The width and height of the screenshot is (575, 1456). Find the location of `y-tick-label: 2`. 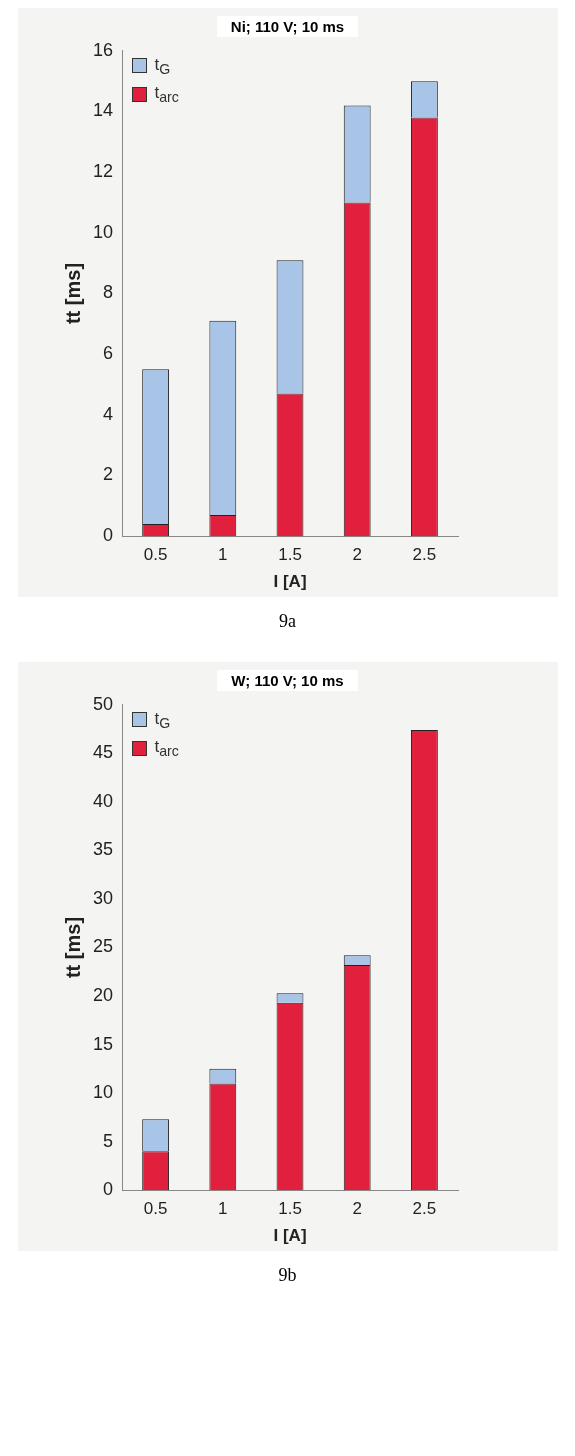

y-tick-label: 2 is located at coordinates (107, 474).